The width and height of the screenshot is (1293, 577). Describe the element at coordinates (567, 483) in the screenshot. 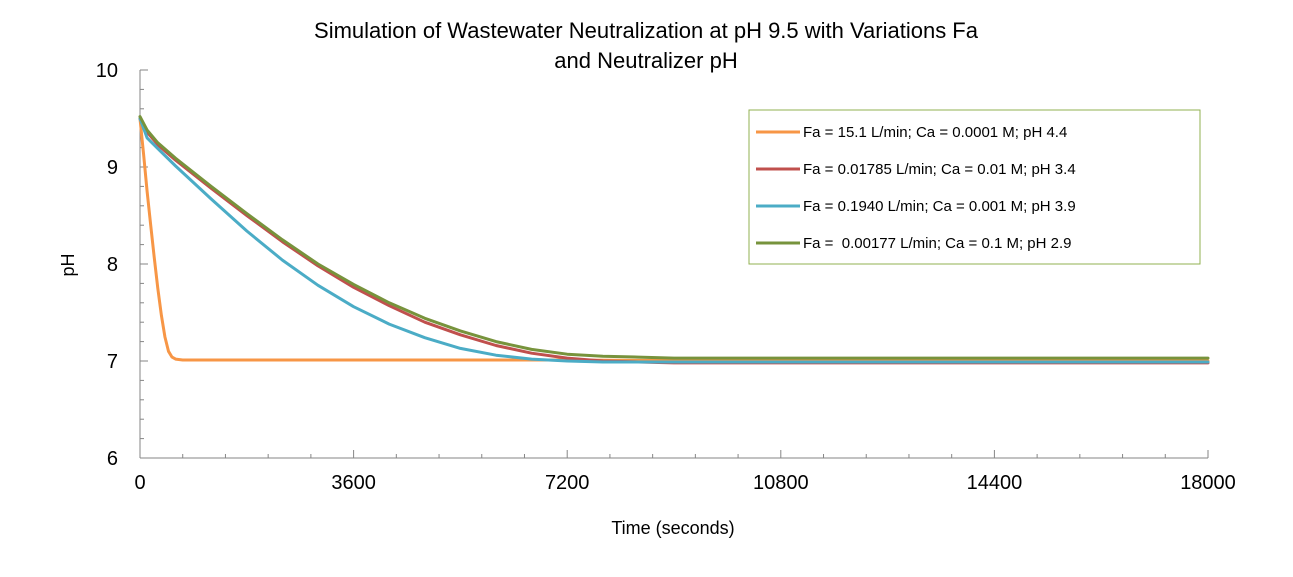

I see `x-tick-label: 7200` at that location.